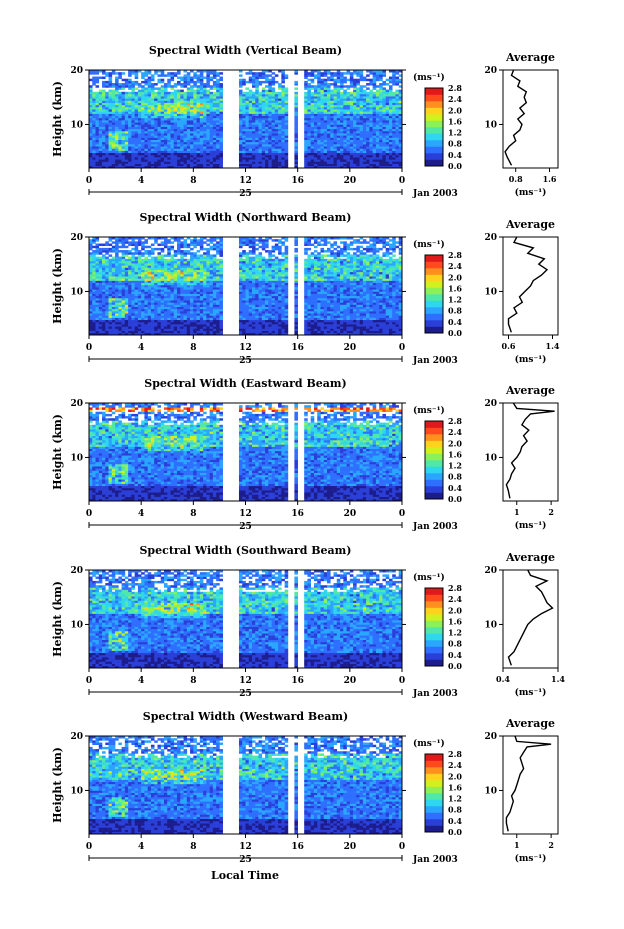 The image size is (624, 929). Describe the element at coordinates (245, 50) in the screenshot. I see `panel-title: Spectral Width (Vertical Beam)` at that location.